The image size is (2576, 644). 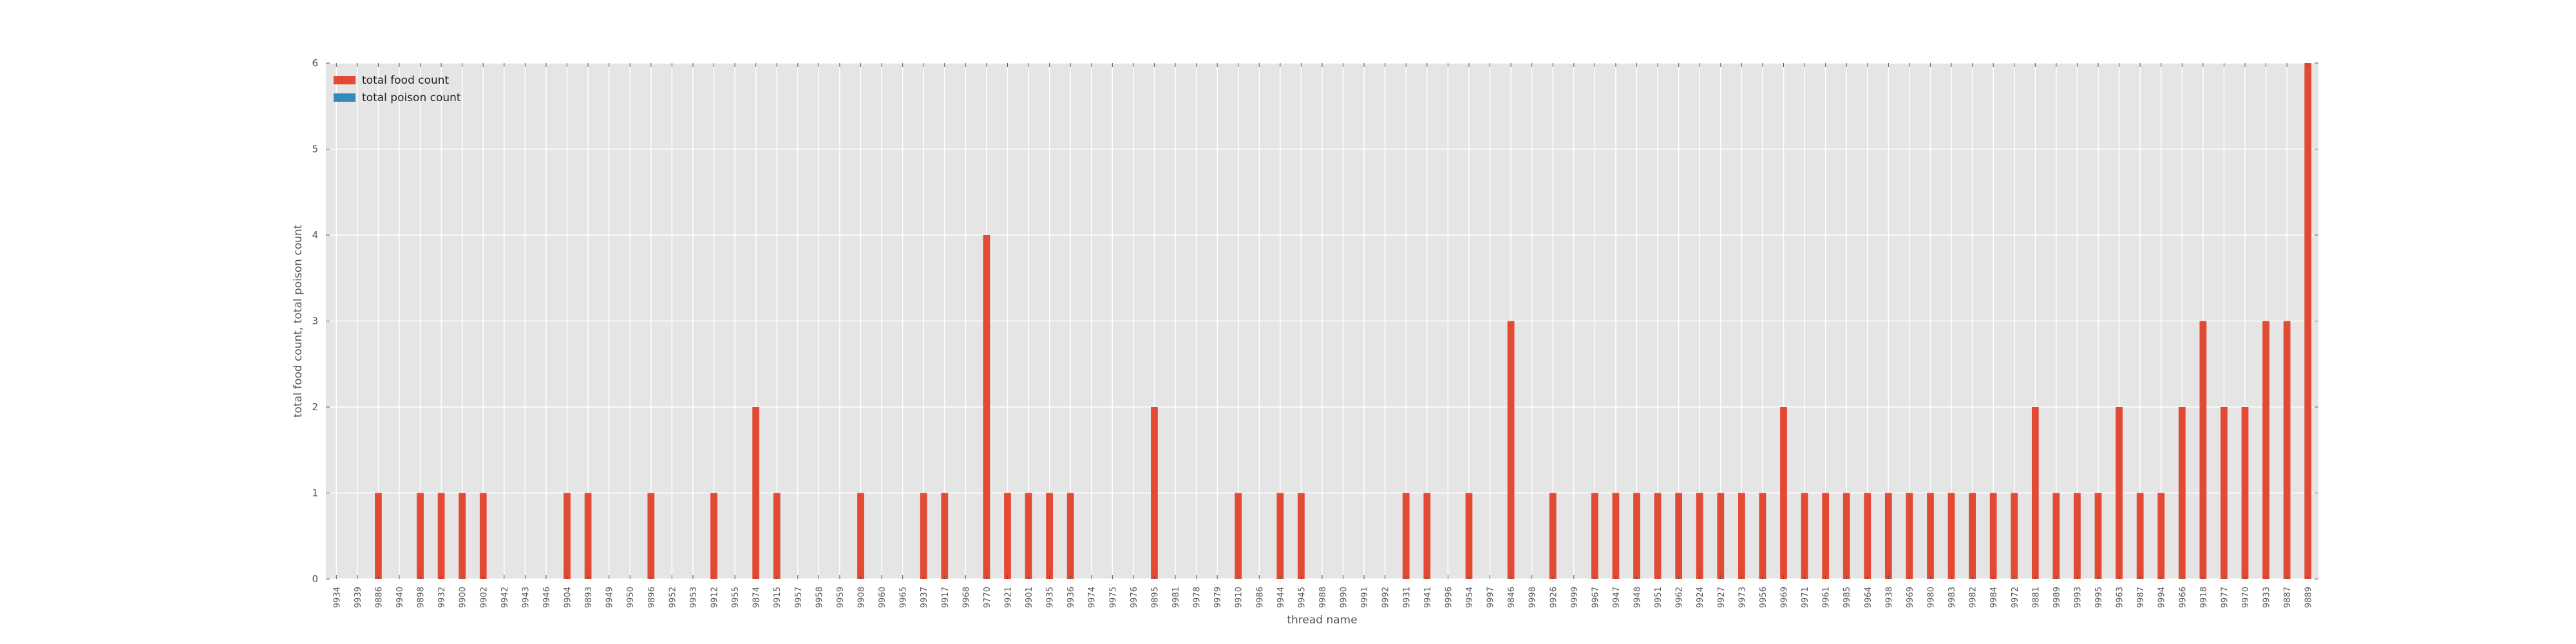 What do you see at coordinates (1302, 597) in the screenshot?
I see `x-tick-label: 9945` at bounding box center [1302, 597].